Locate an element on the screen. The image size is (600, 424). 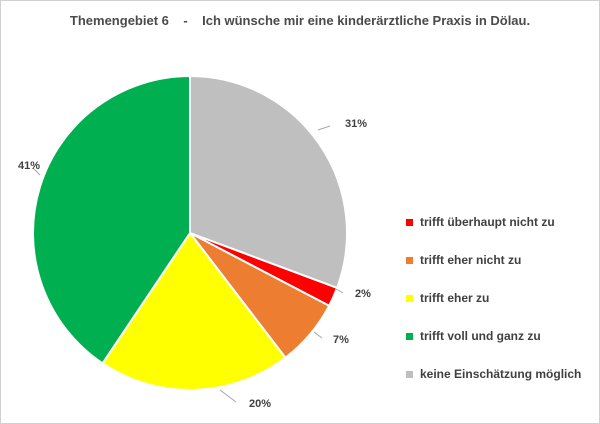
legend-label-4: trifft voll und ganz zu is located at coordinates (480, 336).